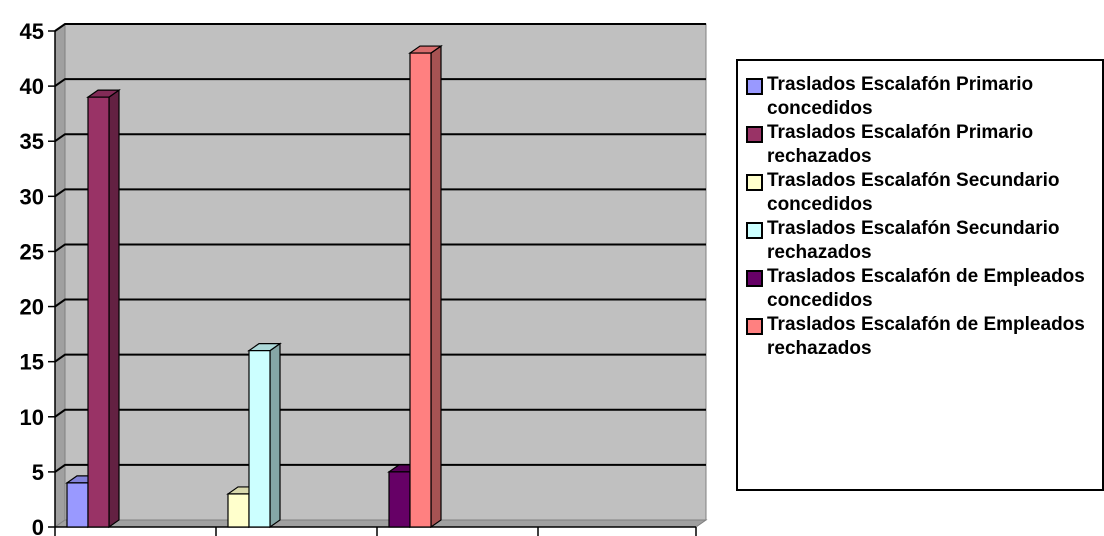  I want to click on y-tick-label: 45, so click(32, 31).